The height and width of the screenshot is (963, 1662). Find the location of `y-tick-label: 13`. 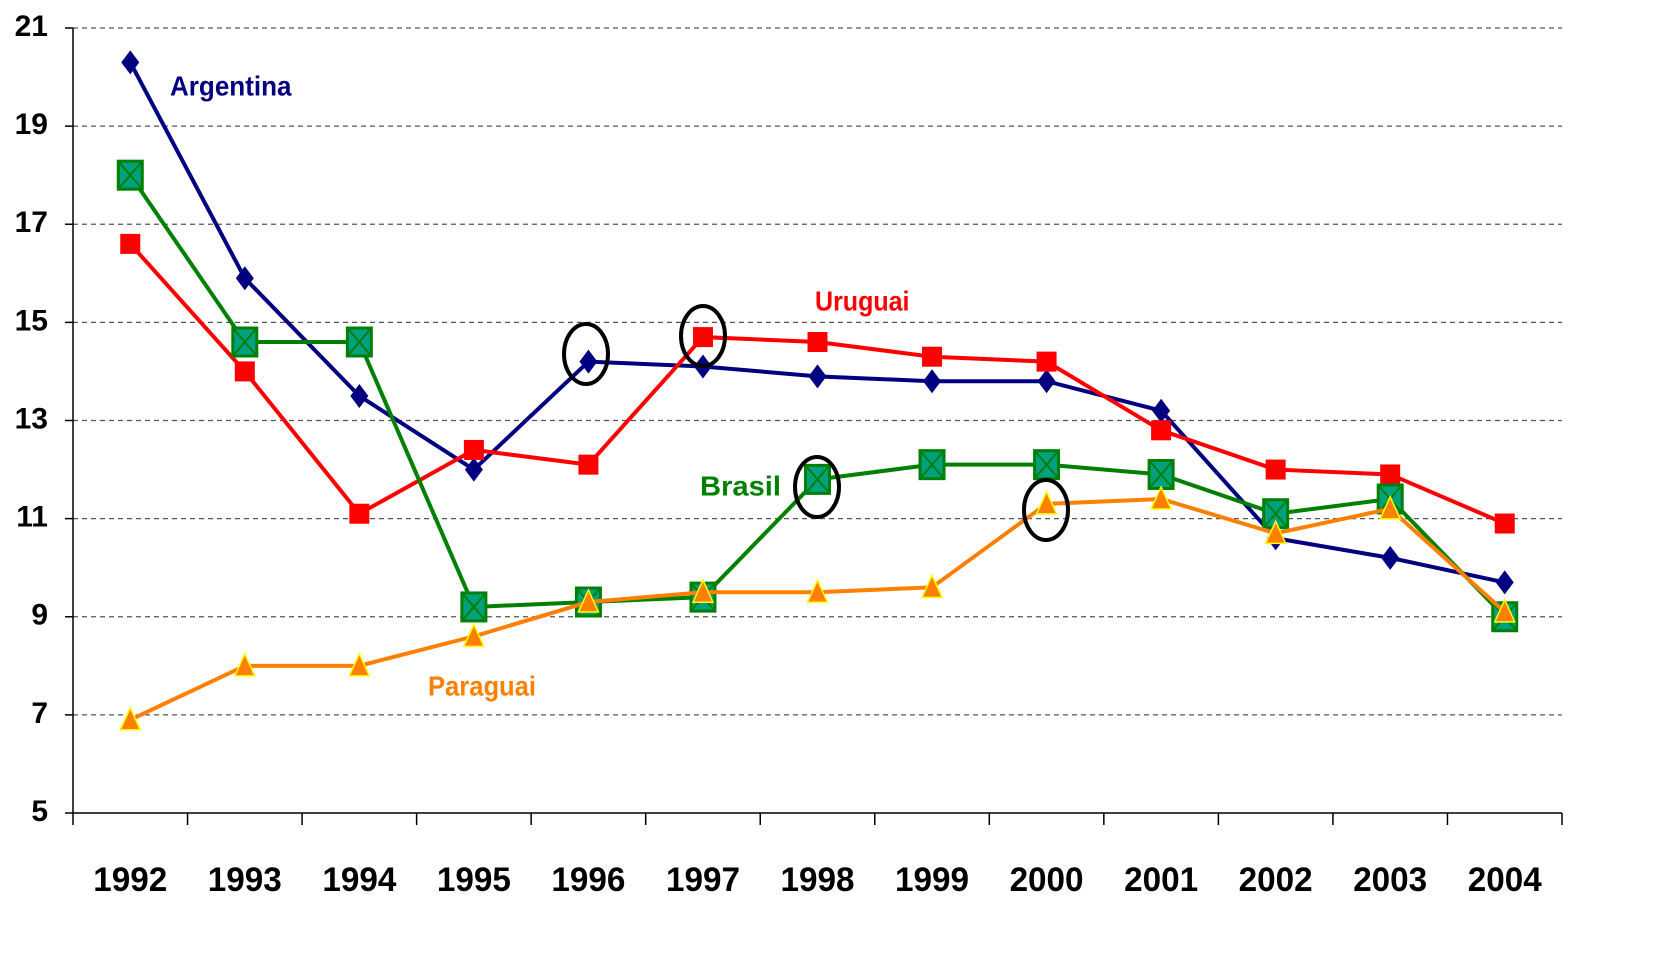

y-tick-label: 13 is located at coordinates (31, 418).